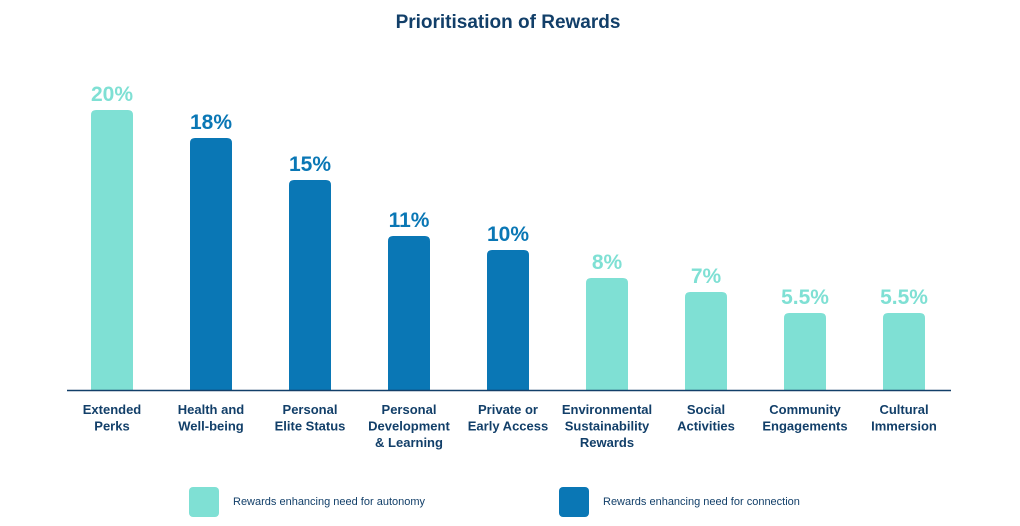  Describe the element at coordinates (409, 220) in the screenshot. I see `data-label: 11%` at that location.